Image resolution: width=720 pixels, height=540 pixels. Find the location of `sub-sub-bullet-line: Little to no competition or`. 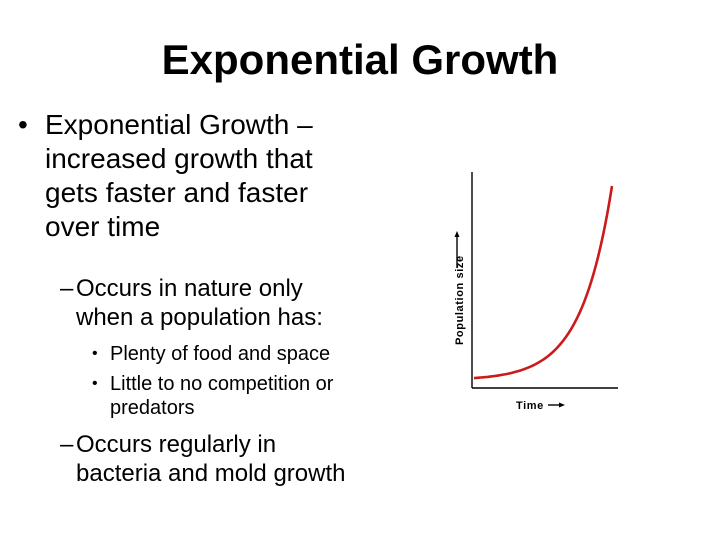

sub-sub-bullet-line: Little to no competition or is located at coordinates (222, 384).